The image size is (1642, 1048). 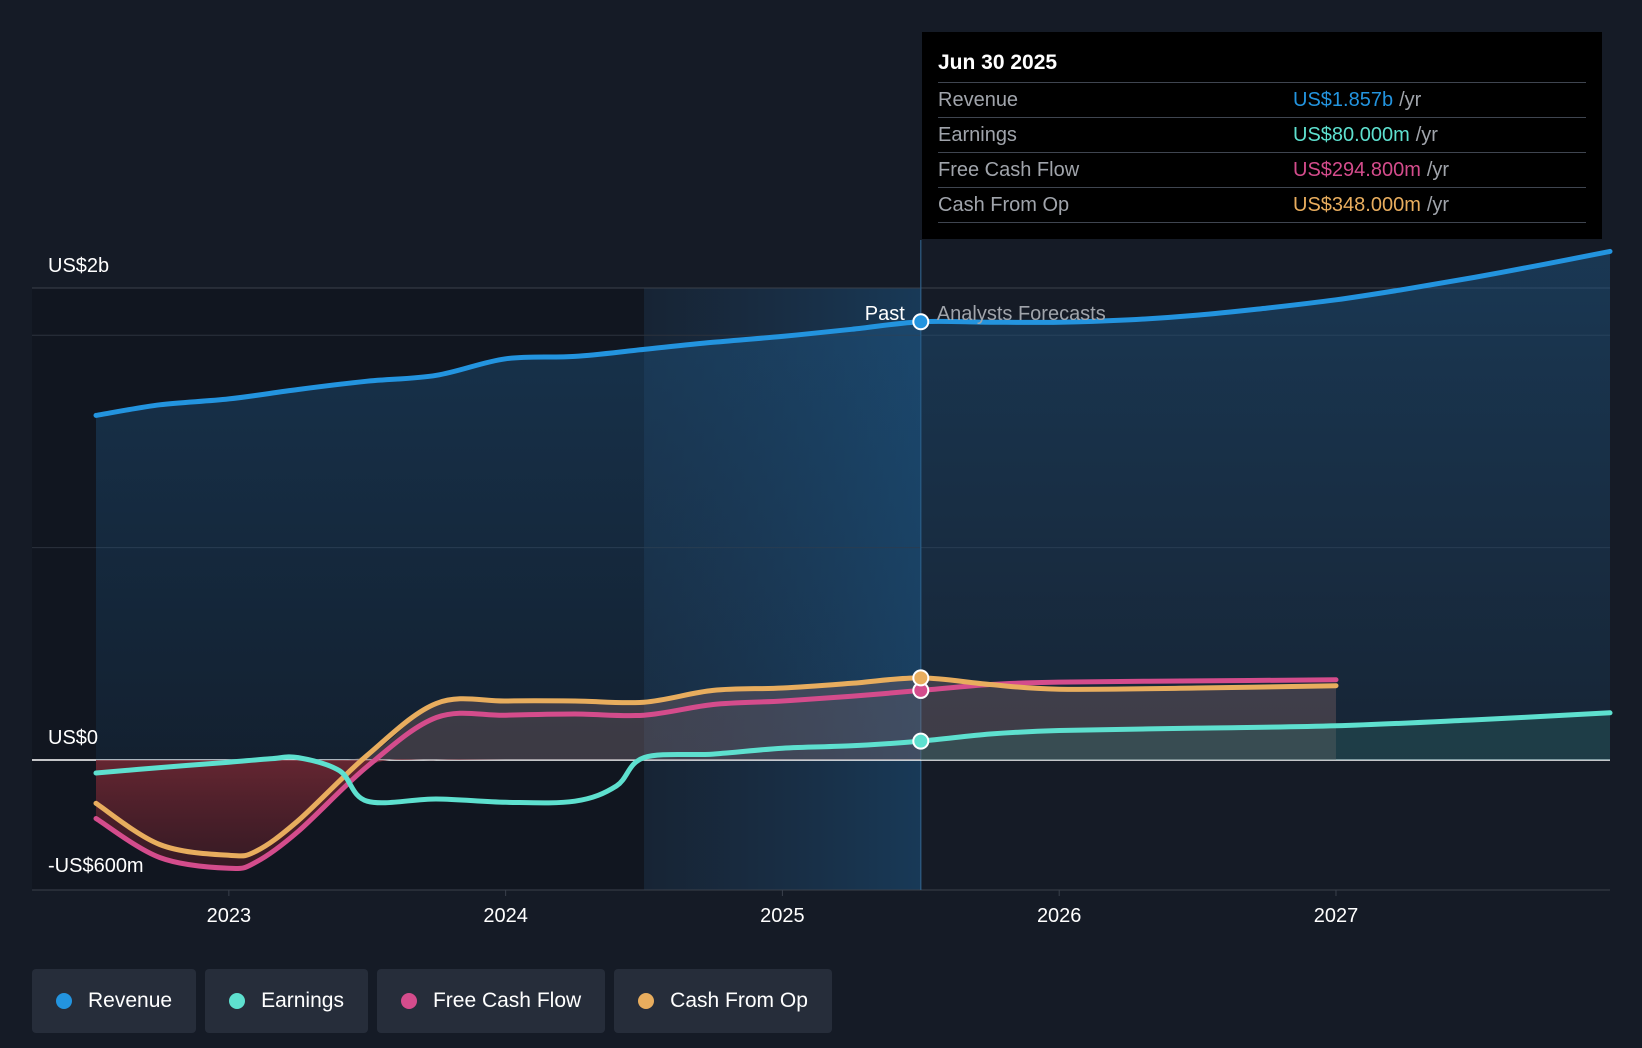 I want to click on tooltip-label: Earnings, so click(x=977, y=134).